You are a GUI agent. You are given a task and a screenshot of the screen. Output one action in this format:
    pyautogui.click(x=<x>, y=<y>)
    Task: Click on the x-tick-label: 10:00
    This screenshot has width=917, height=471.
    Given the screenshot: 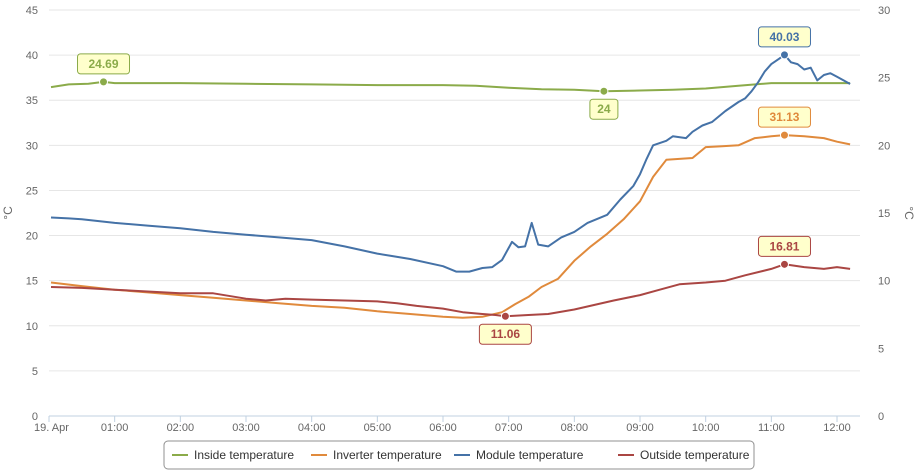 What is the action you would take?
    pyautogui.click(x=706, y=428)
    